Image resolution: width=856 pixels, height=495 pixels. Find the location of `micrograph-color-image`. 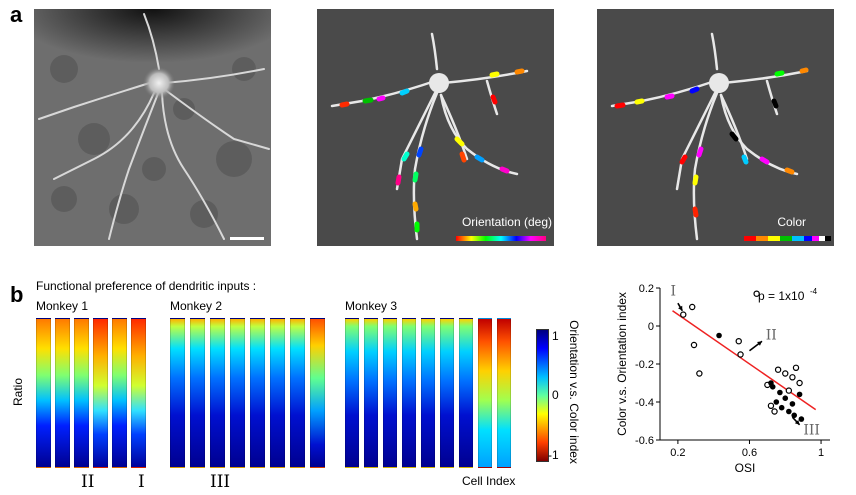

micrograph-color-image is located at coordinates (715, 127).